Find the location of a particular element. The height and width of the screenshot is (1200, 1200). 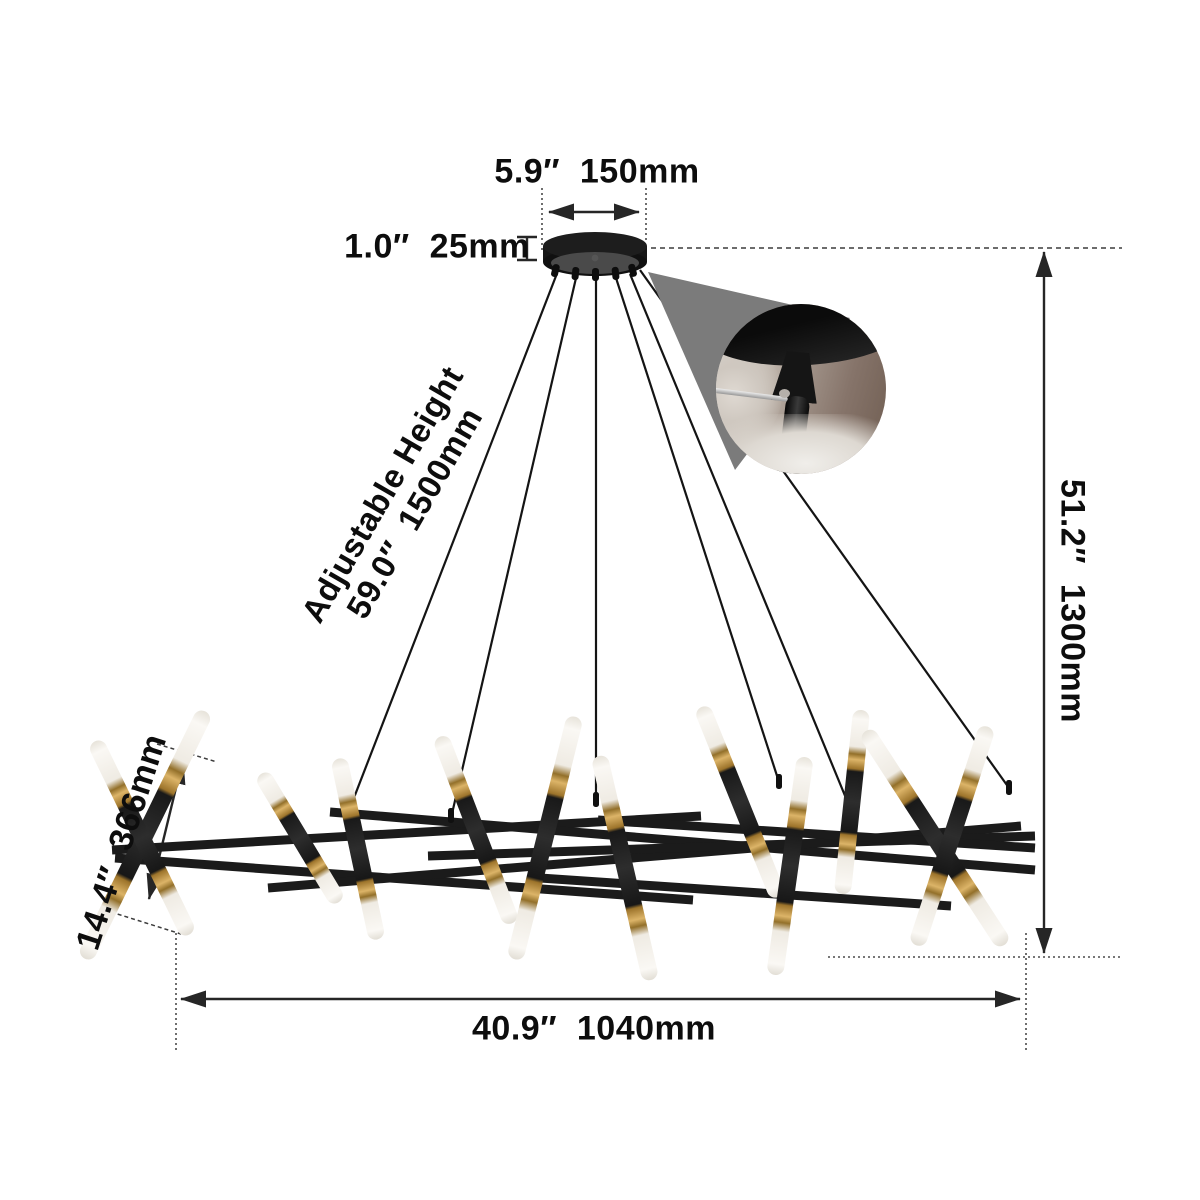

overall-height-label: 51.2″ 1300mm is located at coordinates (1072, 601).